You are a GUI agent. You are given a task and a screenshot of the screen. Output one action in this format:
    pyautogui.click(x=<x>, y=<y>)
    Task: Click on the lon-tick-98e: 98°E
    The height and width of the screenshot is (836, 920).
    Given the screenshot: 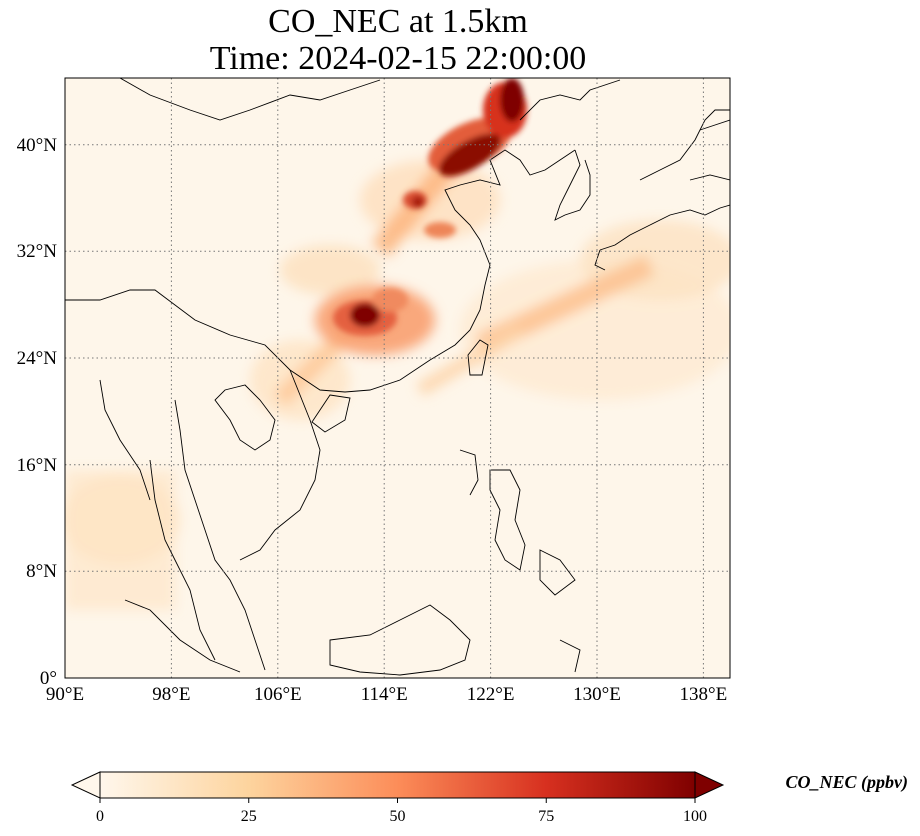 What is the action you would take?
    pyautogui.click(x=171, y=694)
    